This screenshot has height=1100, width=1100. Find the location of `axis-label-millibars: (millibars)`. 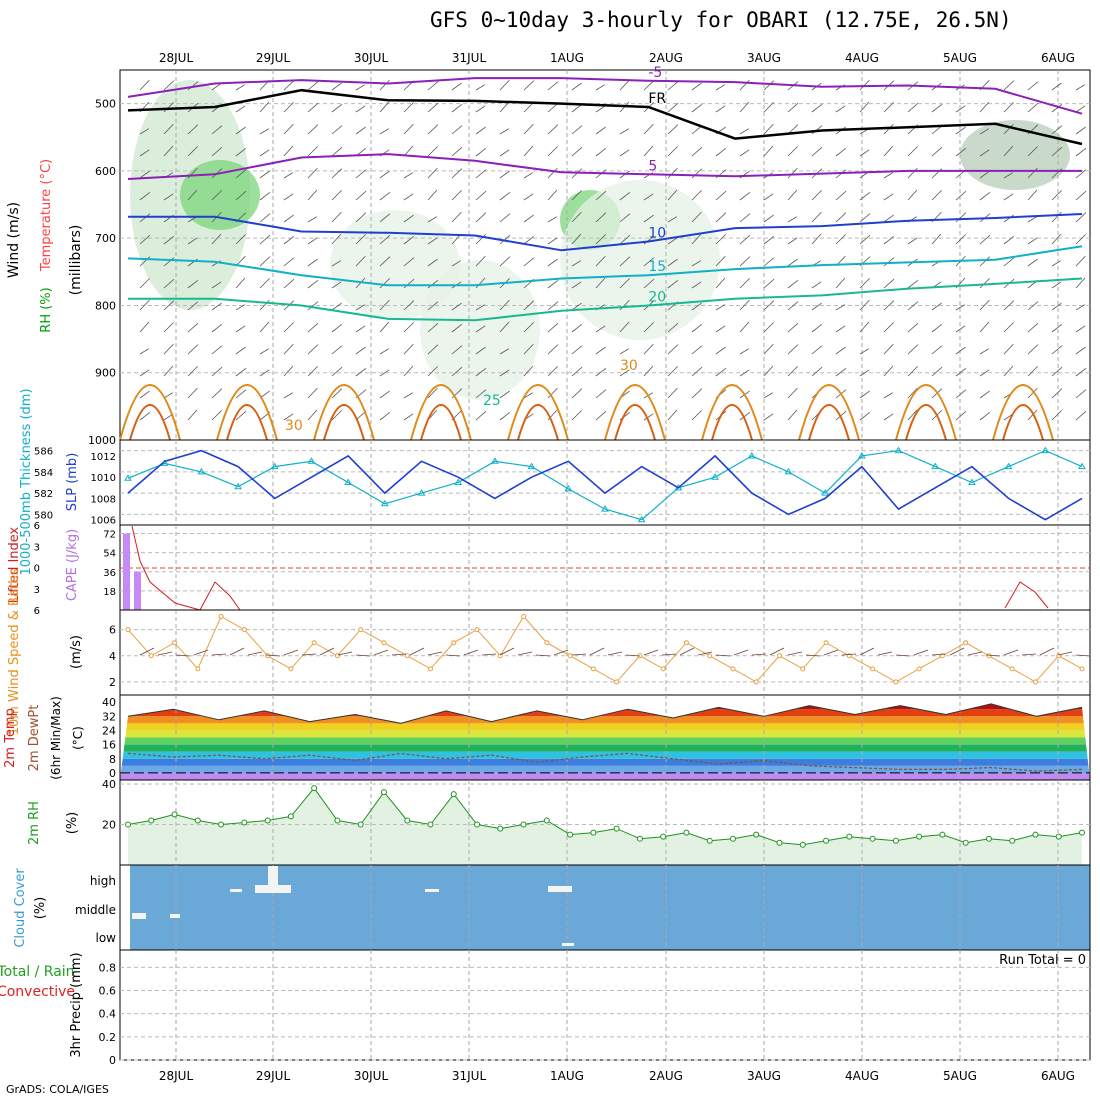

axis-label-millibars: (millibars) is located at coordinates (76, 260).